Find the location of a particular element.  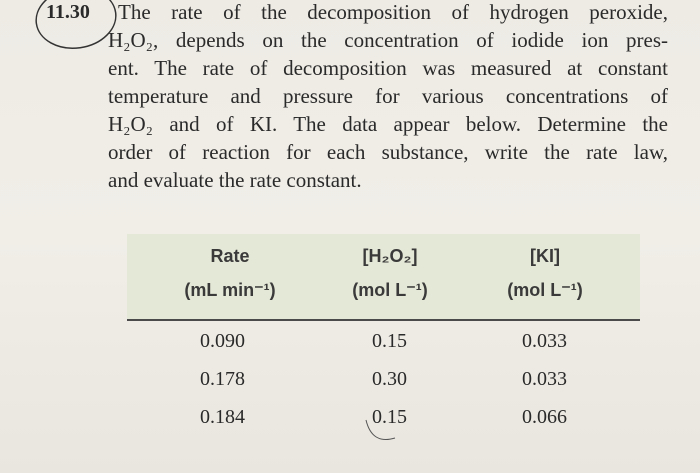

table-cell: 0.066 is located at coordinates (544, 417).